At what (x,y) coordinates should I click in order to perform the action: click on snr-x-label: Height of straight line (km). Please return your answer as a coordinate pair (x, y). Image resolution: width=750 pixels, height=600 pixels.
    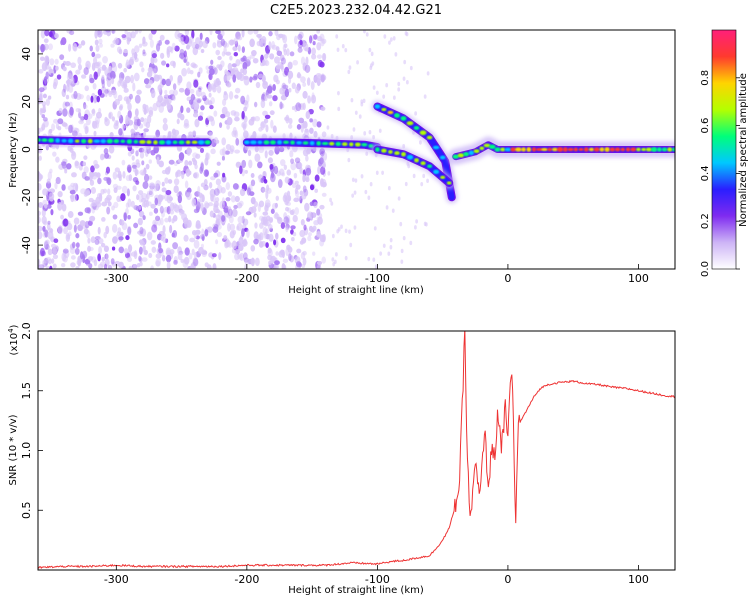
    Looking at the image, I should click on (356, 590).